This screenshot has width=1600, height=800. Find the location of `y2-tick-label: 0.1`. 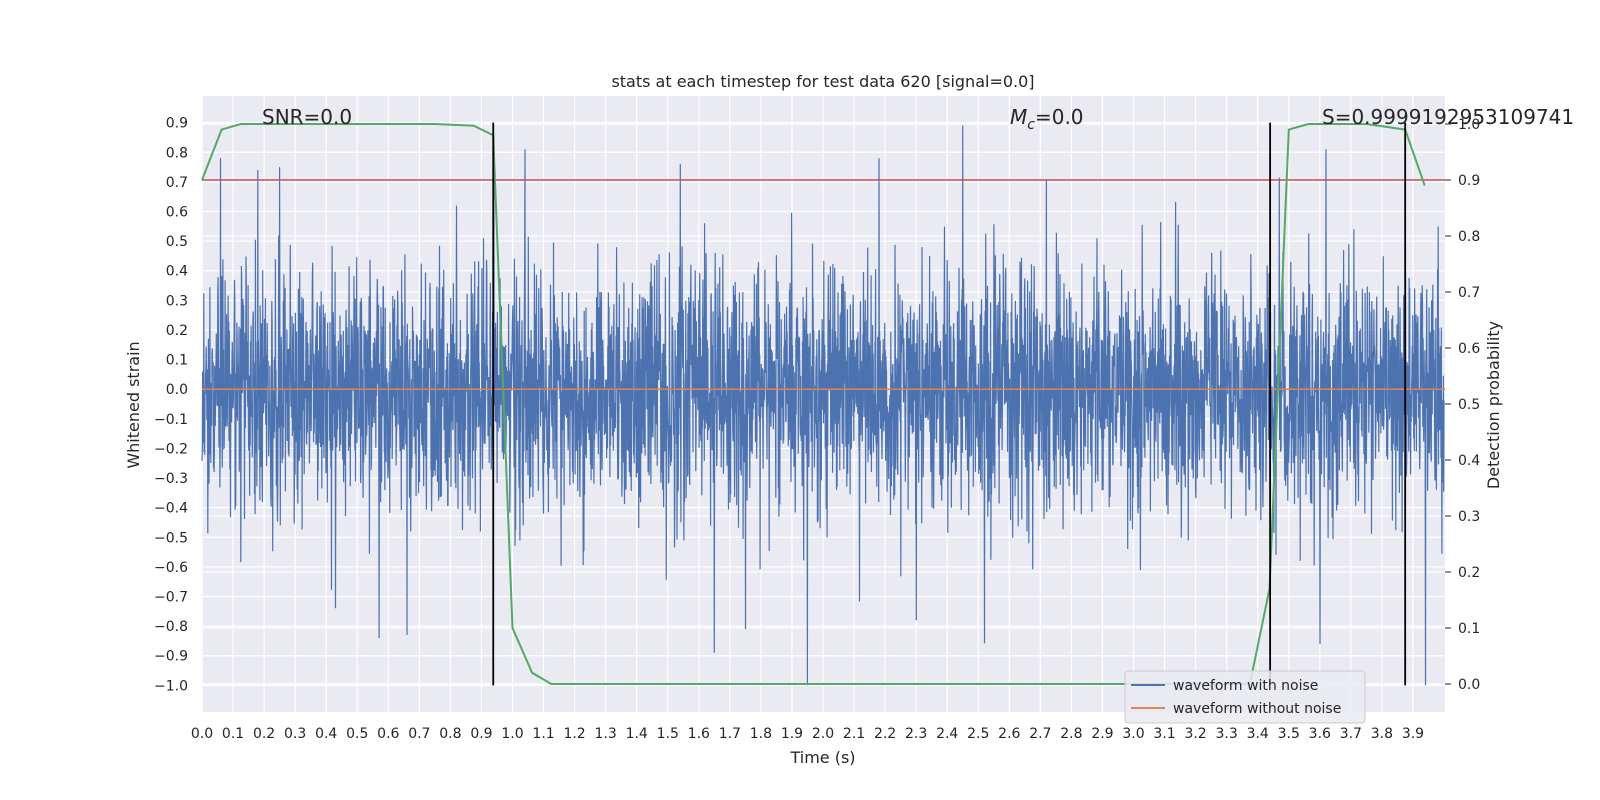

y2-tick-label: 0.1 is located at coordinates (1469, 629).